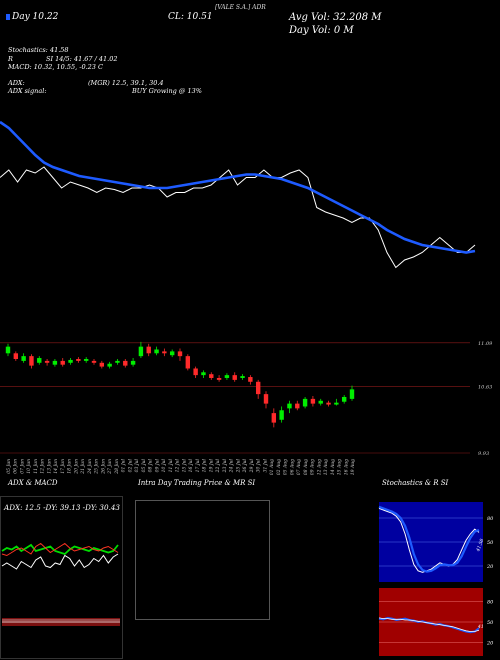  Describe the element at coordinates (245, 465) in the screenshot. I see `x-tick-label: 26 Jul` at that location.